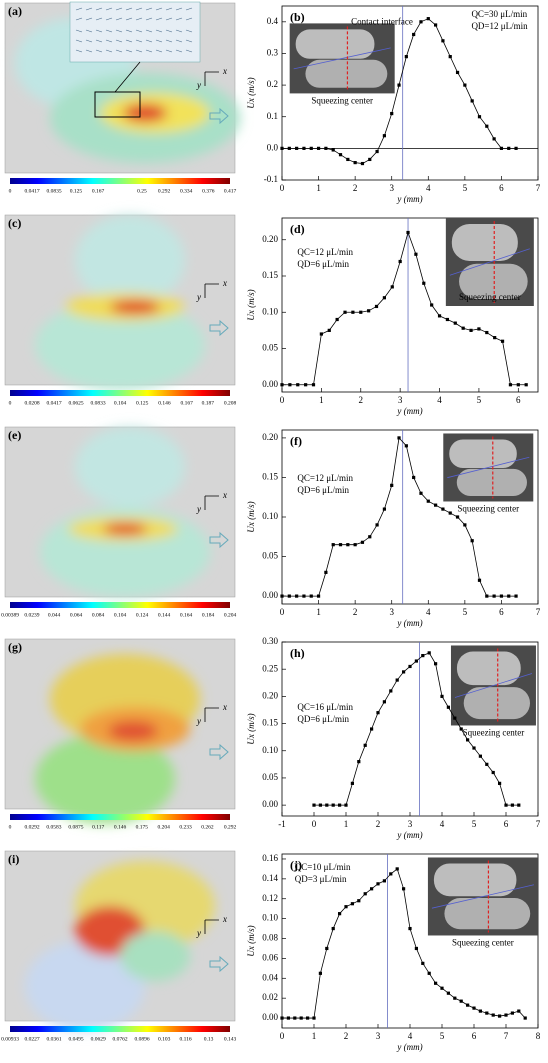 The image size is (548, 1063). What do you see at coordinates (31, 403) in the screenshot?
I see `colorbar-label: 0.0208` at bounding box center [31, 403].